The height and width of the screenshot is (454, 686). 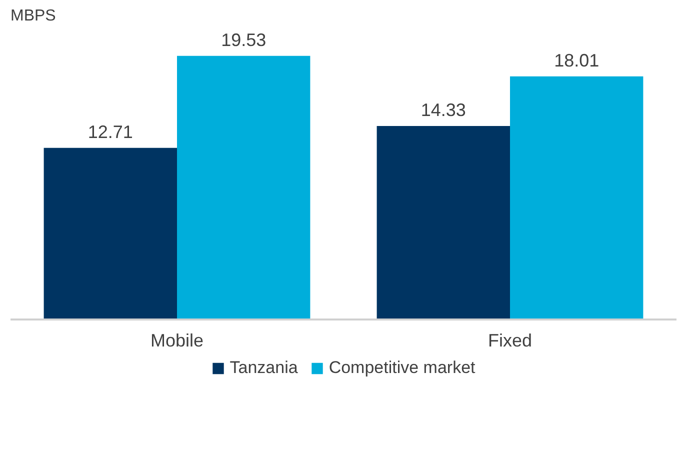 What do you see at coordinates (33, 16) in the screenshot?
I see `y-axis-title: MBPS` at bounding box center [33, 16].